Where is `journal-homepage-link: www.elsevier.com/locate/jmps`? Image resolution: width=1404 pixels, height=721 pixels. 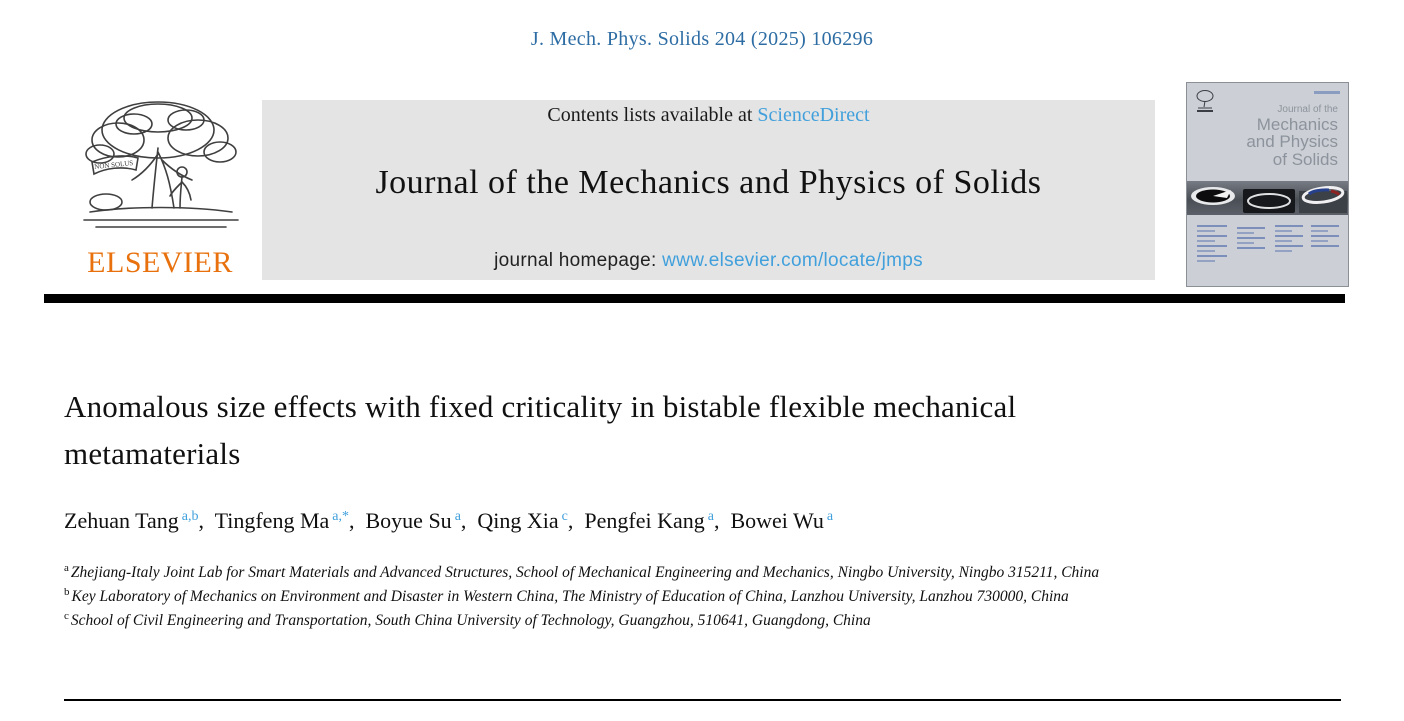 journal-homepage-link: www.elsevier.com/locate/jmps is located at coordinates (792, 260).